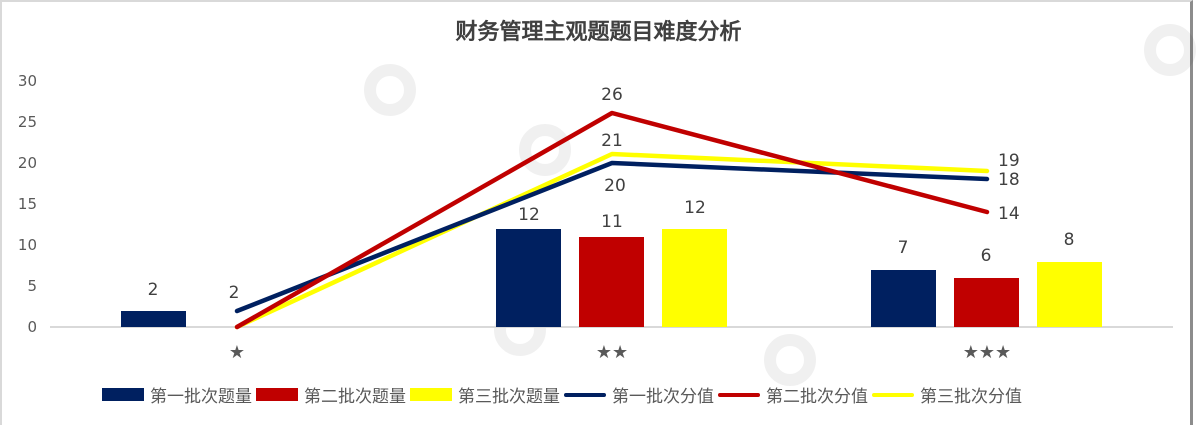 The width and height of the screenshot is (1197, 427). Describe the element at coordinates (1069, 240) in the screenshot. I see `data-label: 8` at that location.